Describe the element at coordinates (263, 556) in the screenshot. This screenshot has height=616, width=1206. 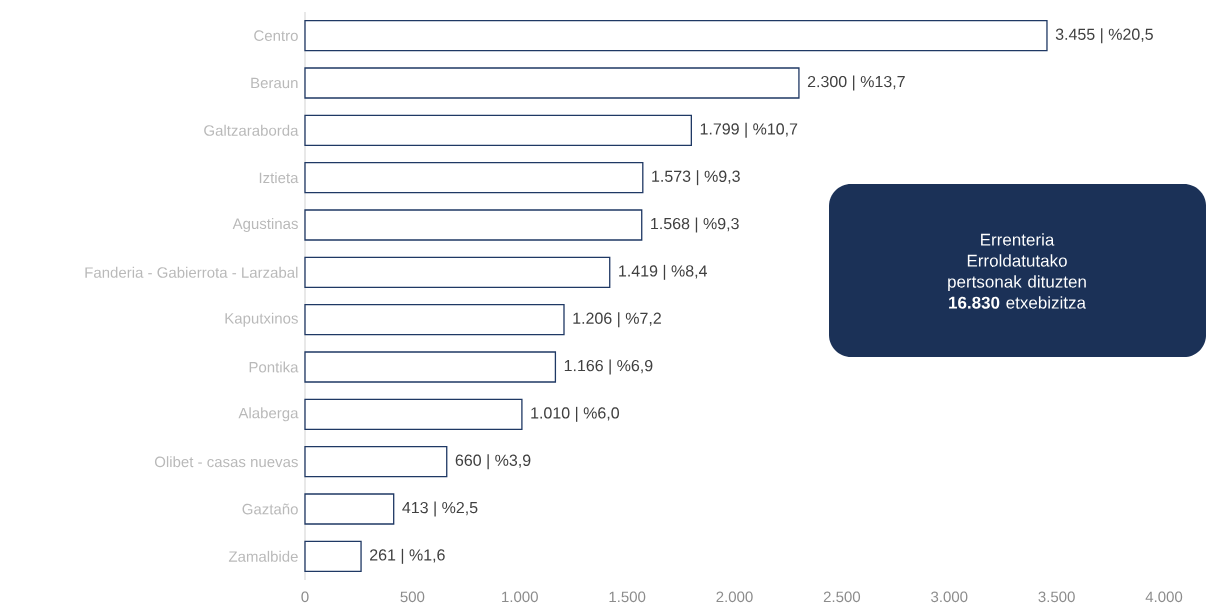
I see `y-tick-label: Zamalbide` at that location.